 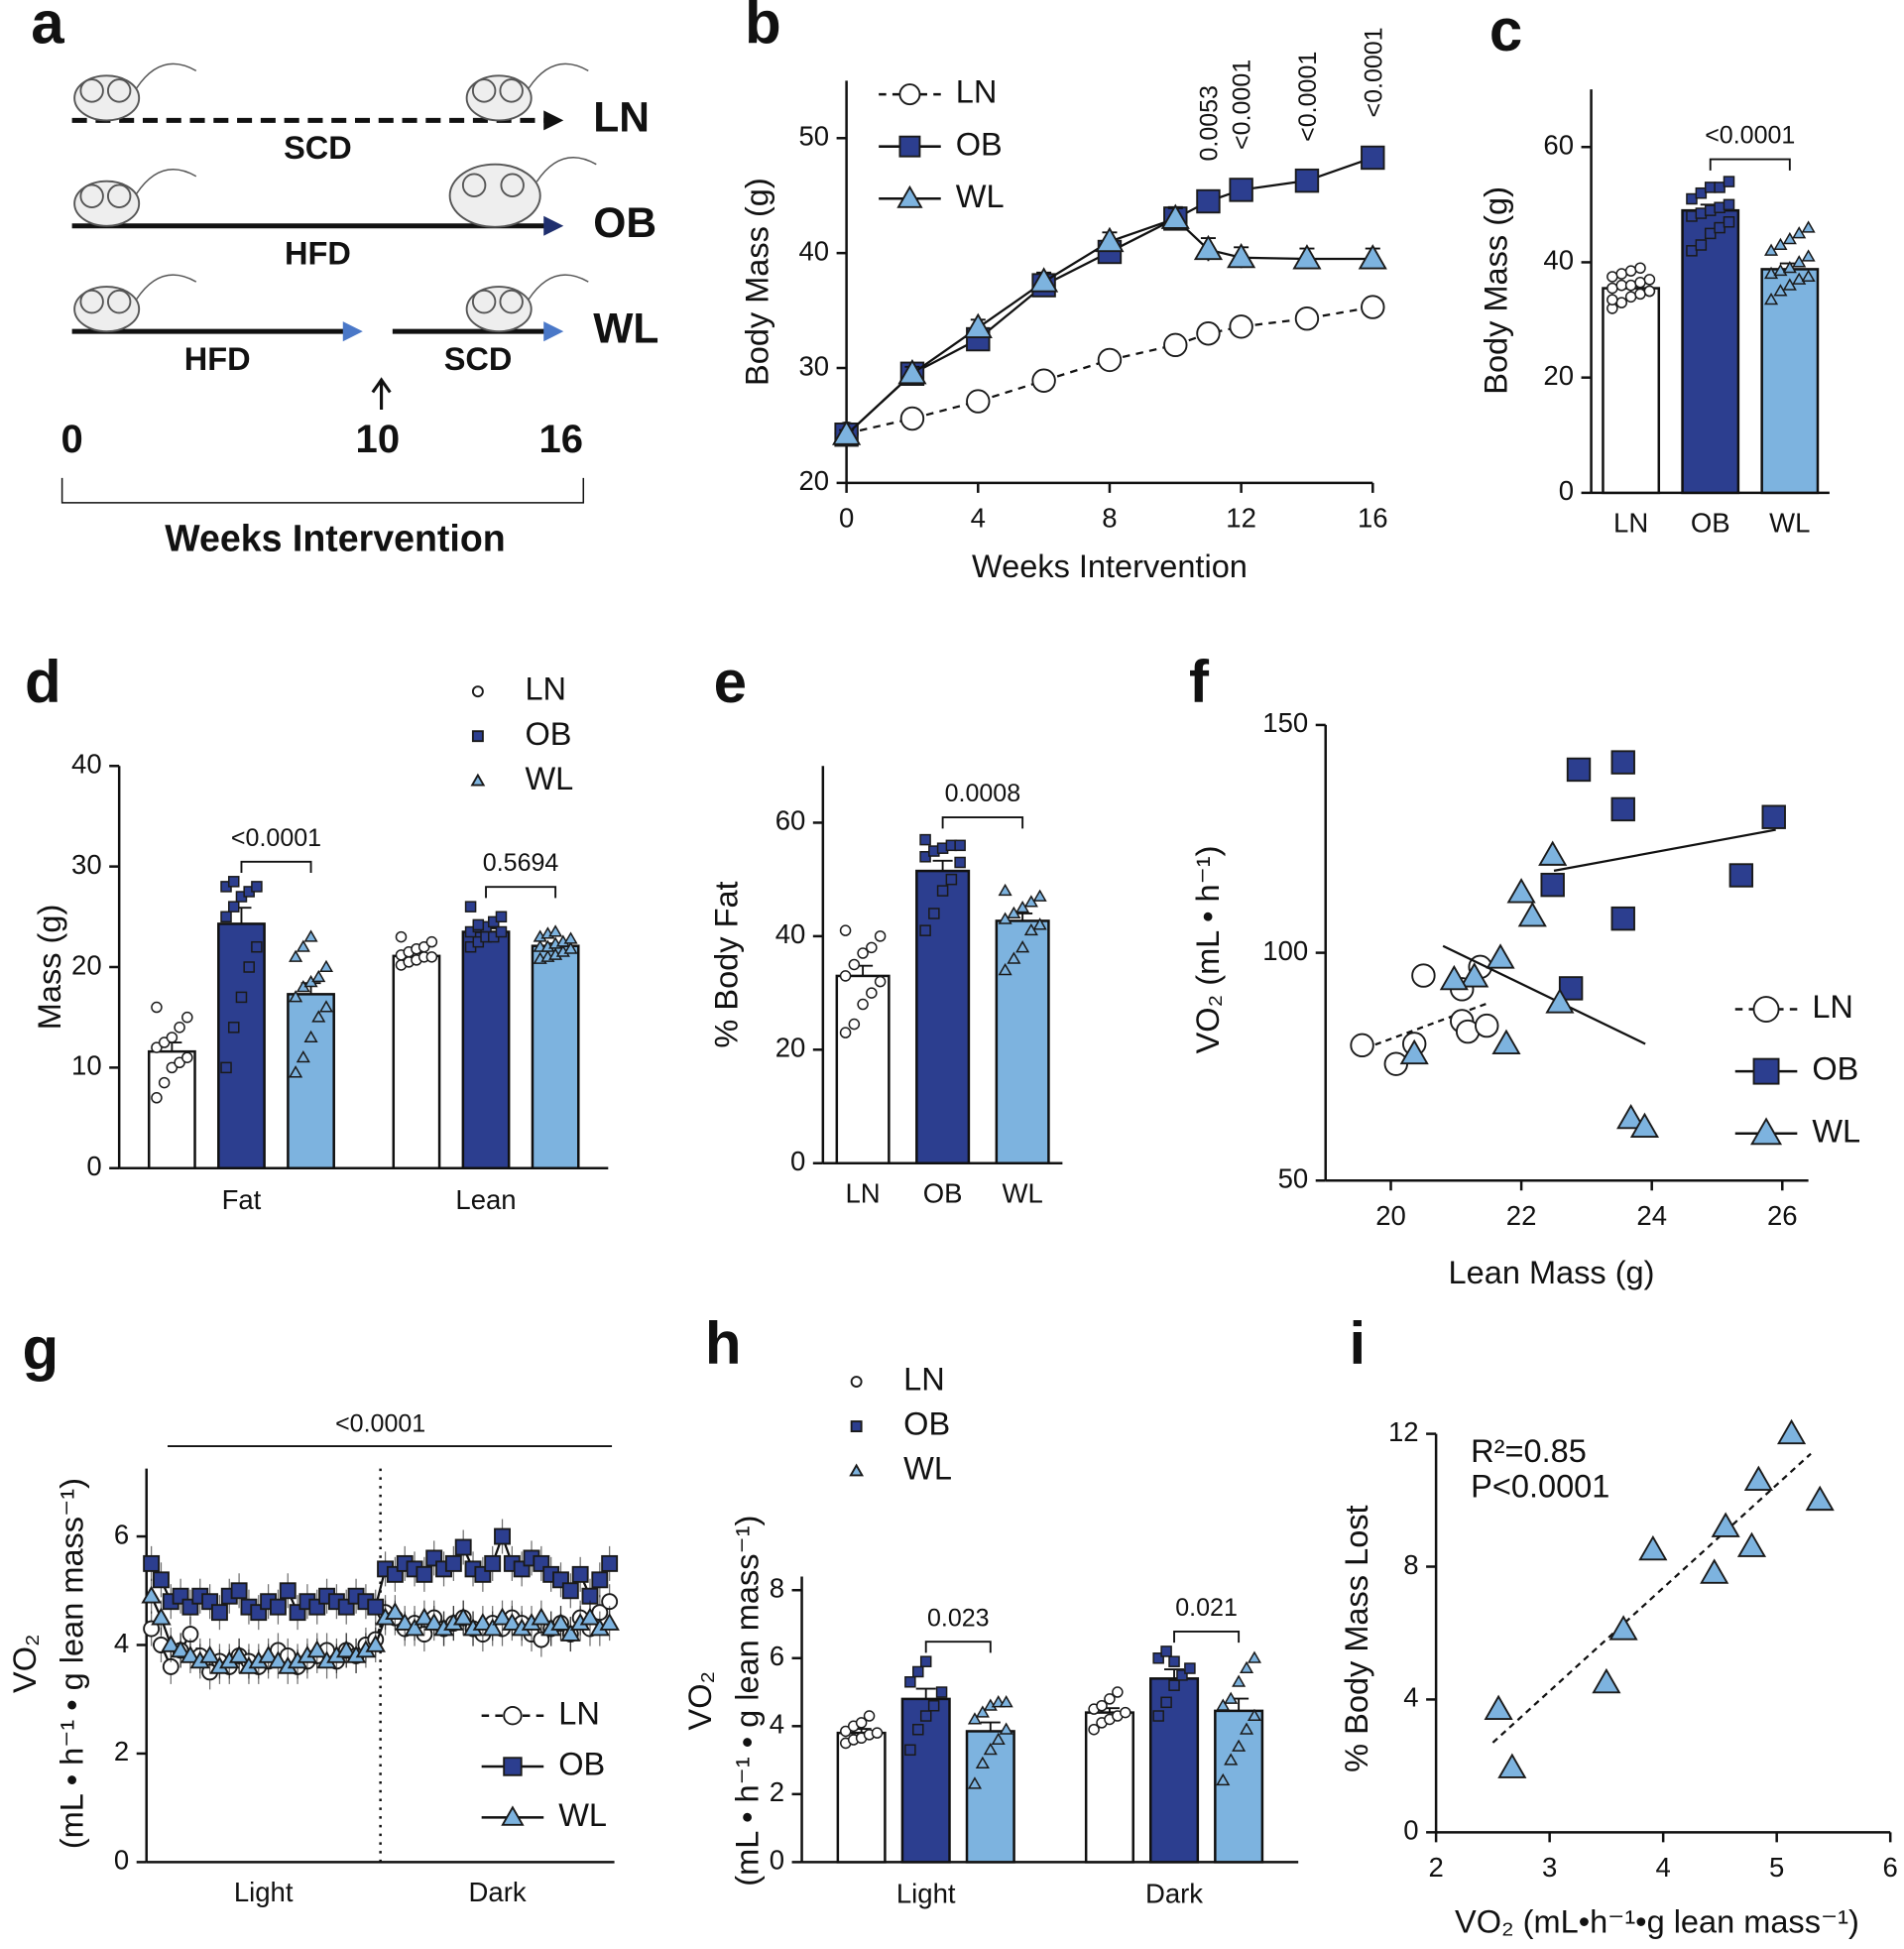 I want to click on x-tick-label: Fat, so click(x=242, y=1200).